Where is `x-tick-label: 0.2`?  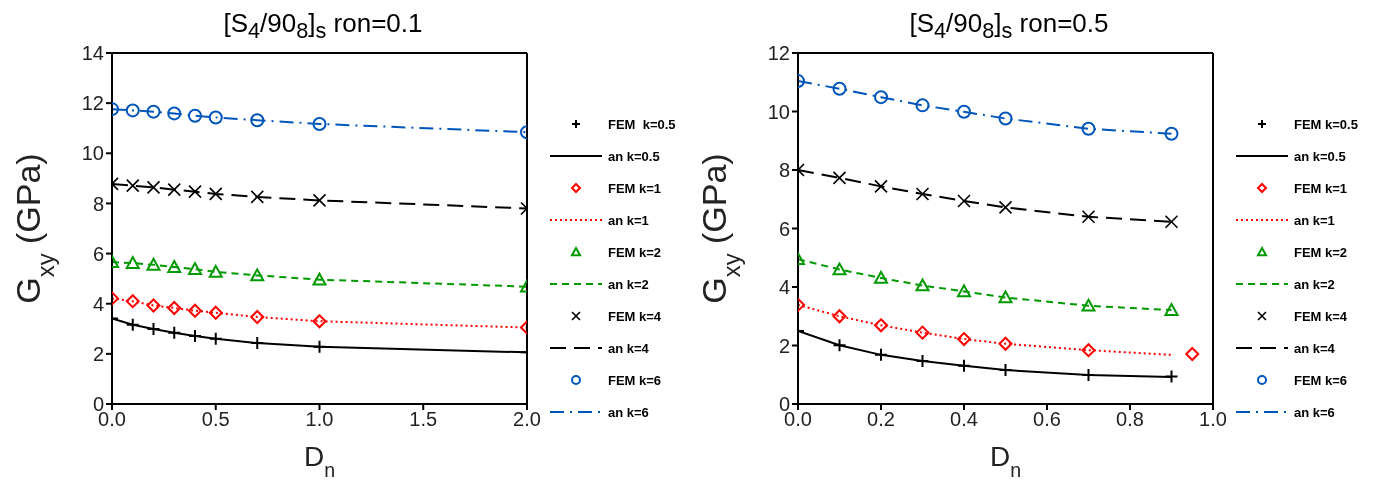
x-tick-label: 0.2 is located at coordinates (881, 419).